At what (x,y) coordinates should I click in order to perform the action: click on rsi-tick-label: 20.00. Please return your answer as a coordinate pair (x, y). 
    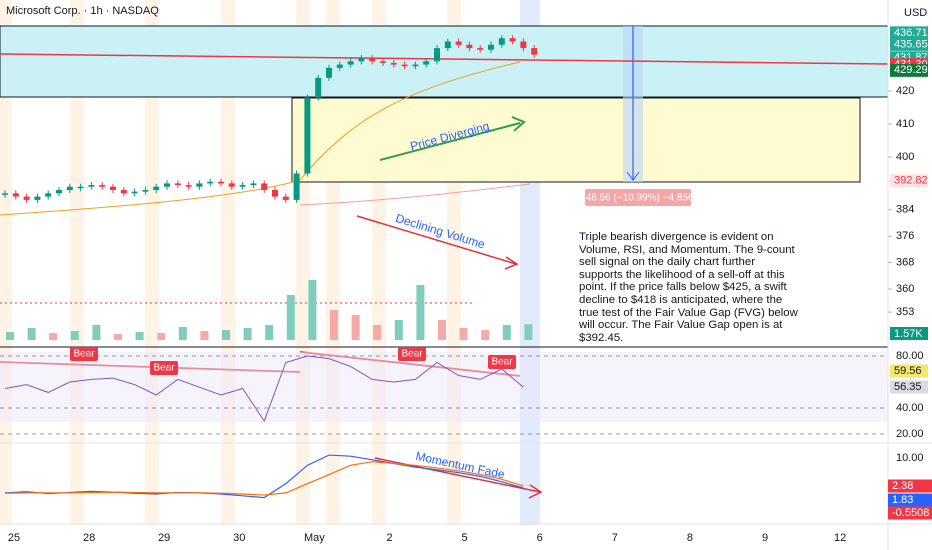
    Looking at the image, I should click on (910, 434).